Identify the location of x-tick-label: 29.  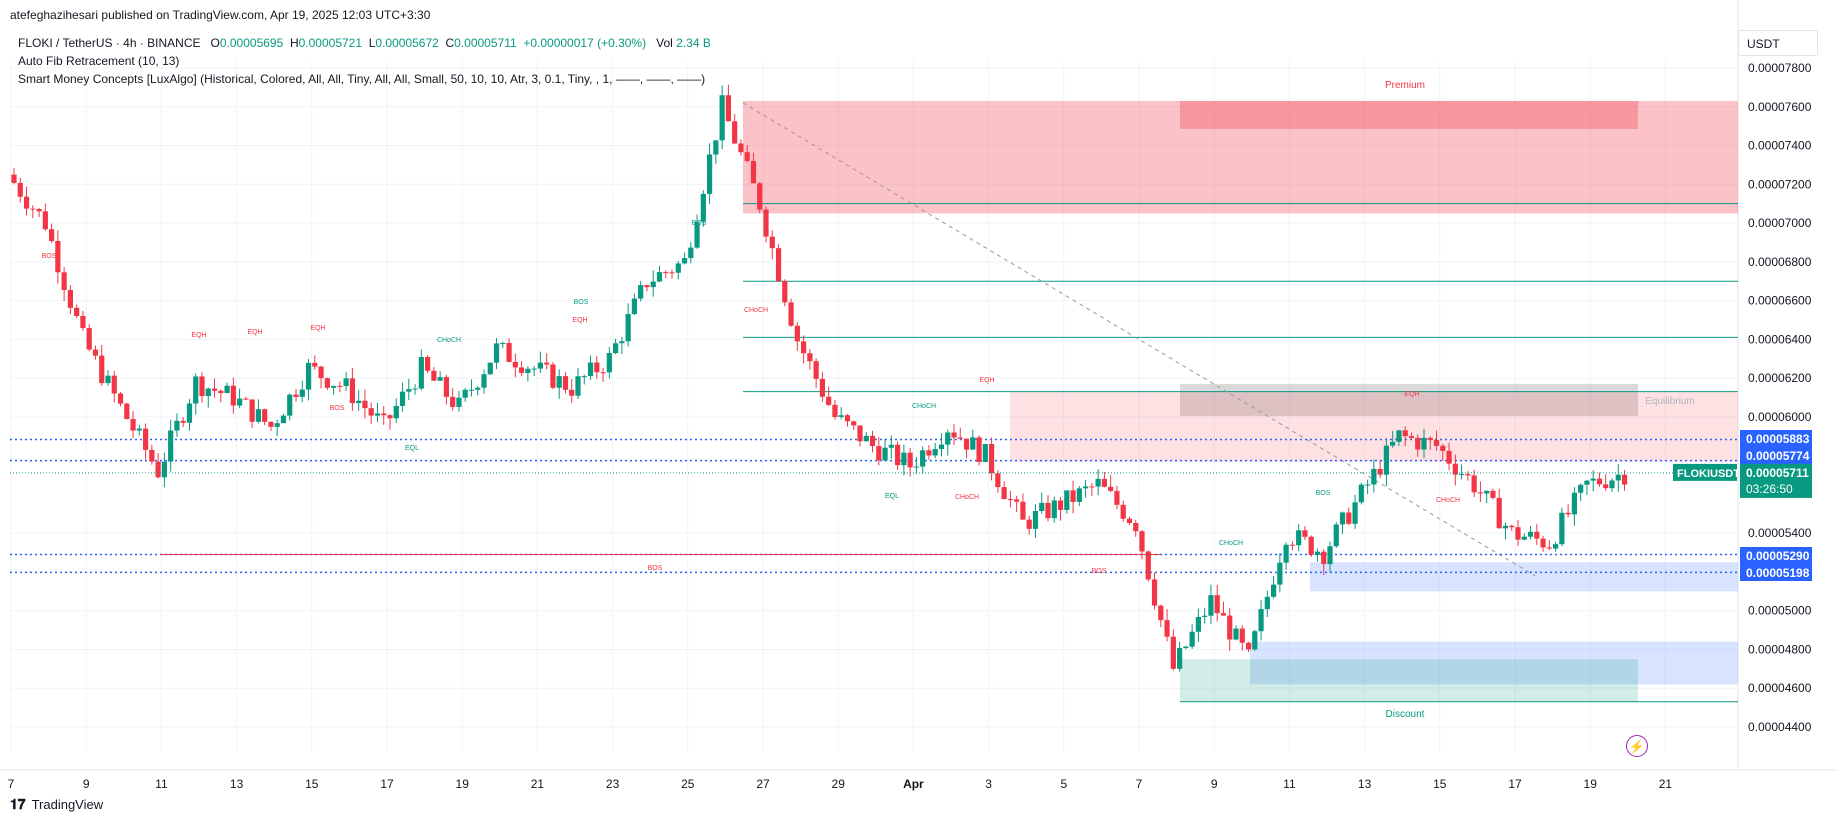
(839, 784).